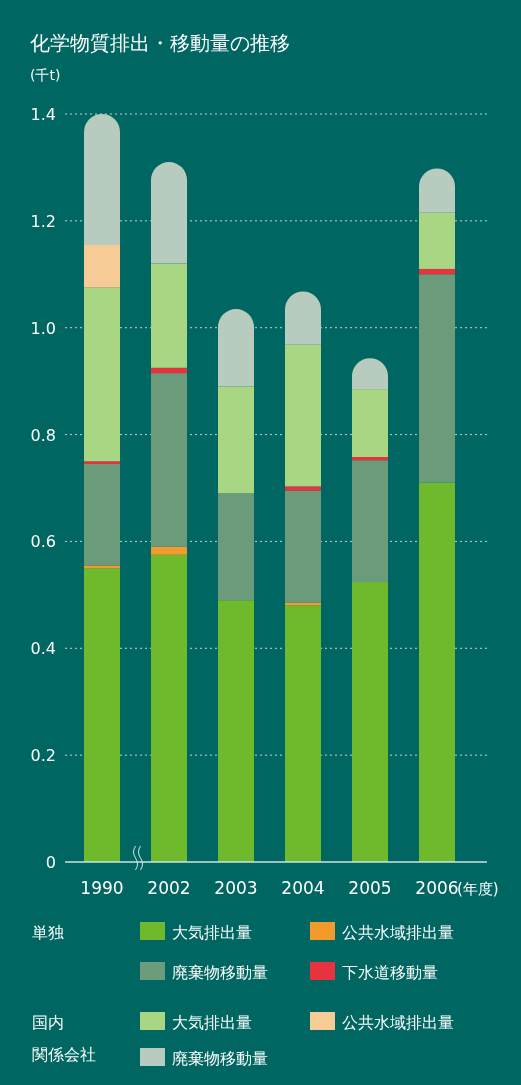 The width and height of the screenshot is (521, 1085). What do you see at coordinates (43, 542) in the screenshot?
I see `y-tick-label: 0.6` at bounding box center [43, 542].